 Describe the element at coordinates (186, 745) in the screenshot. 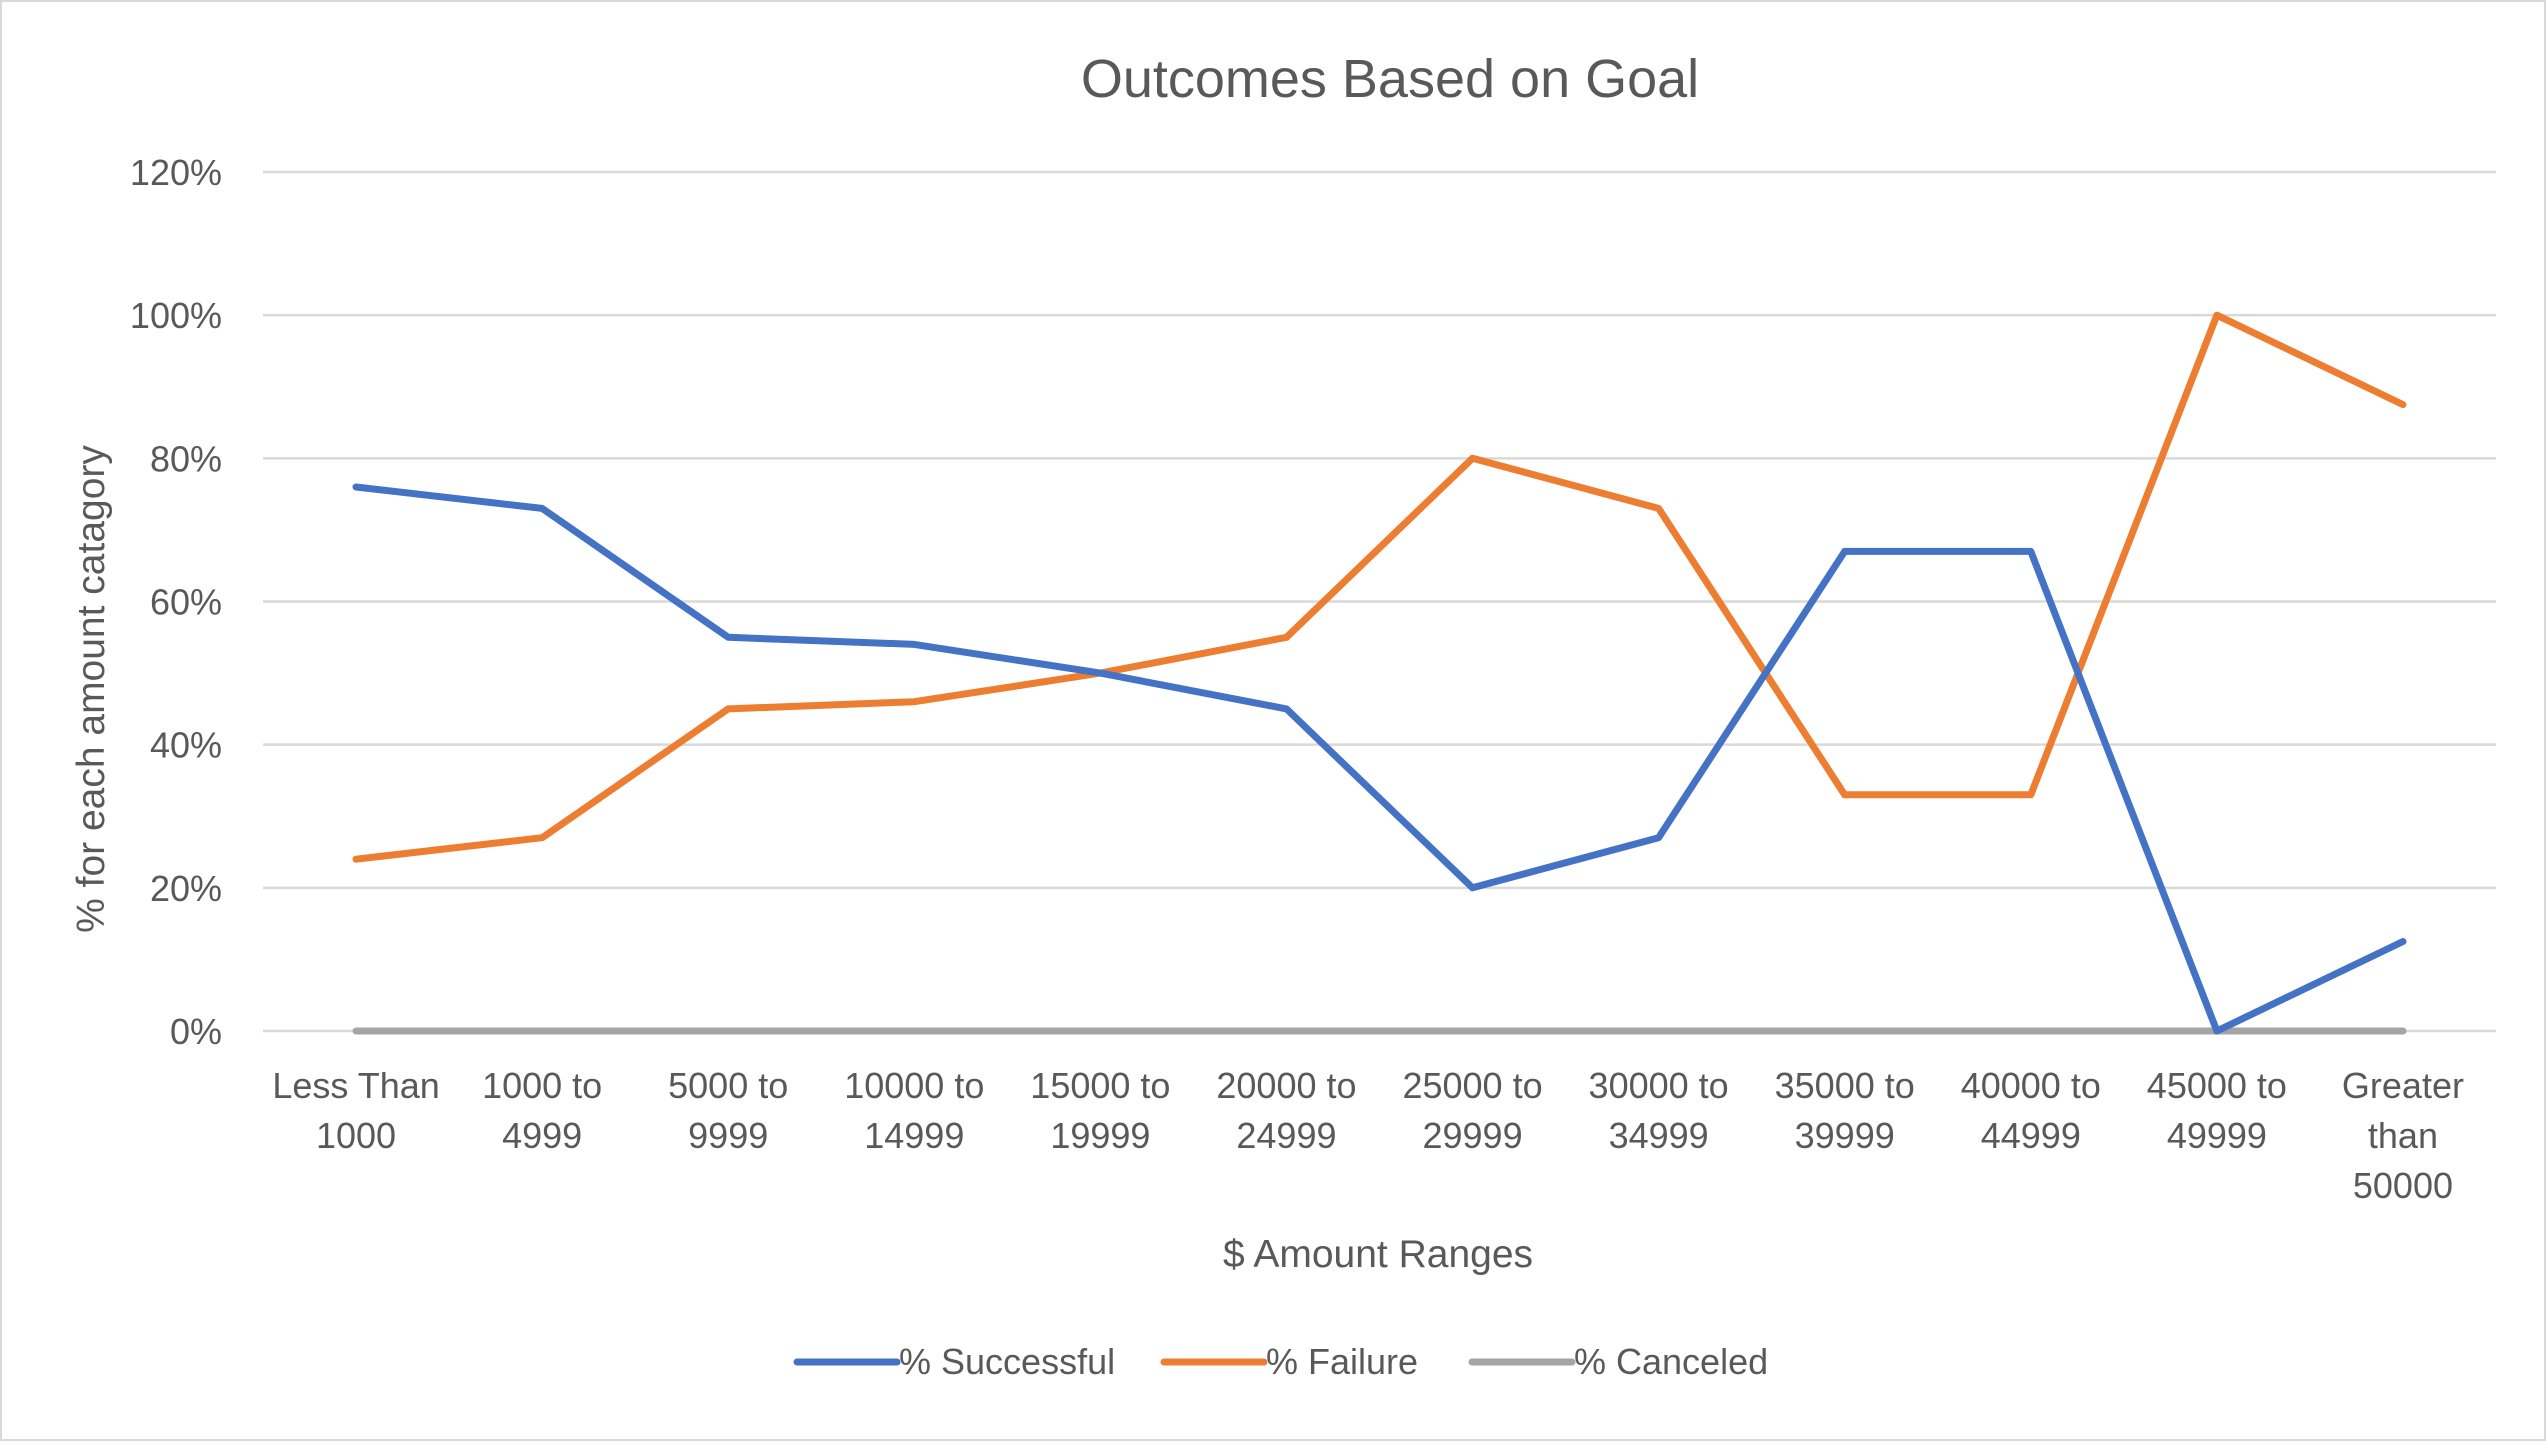

I see `y-tick-label: 40%` at that location.